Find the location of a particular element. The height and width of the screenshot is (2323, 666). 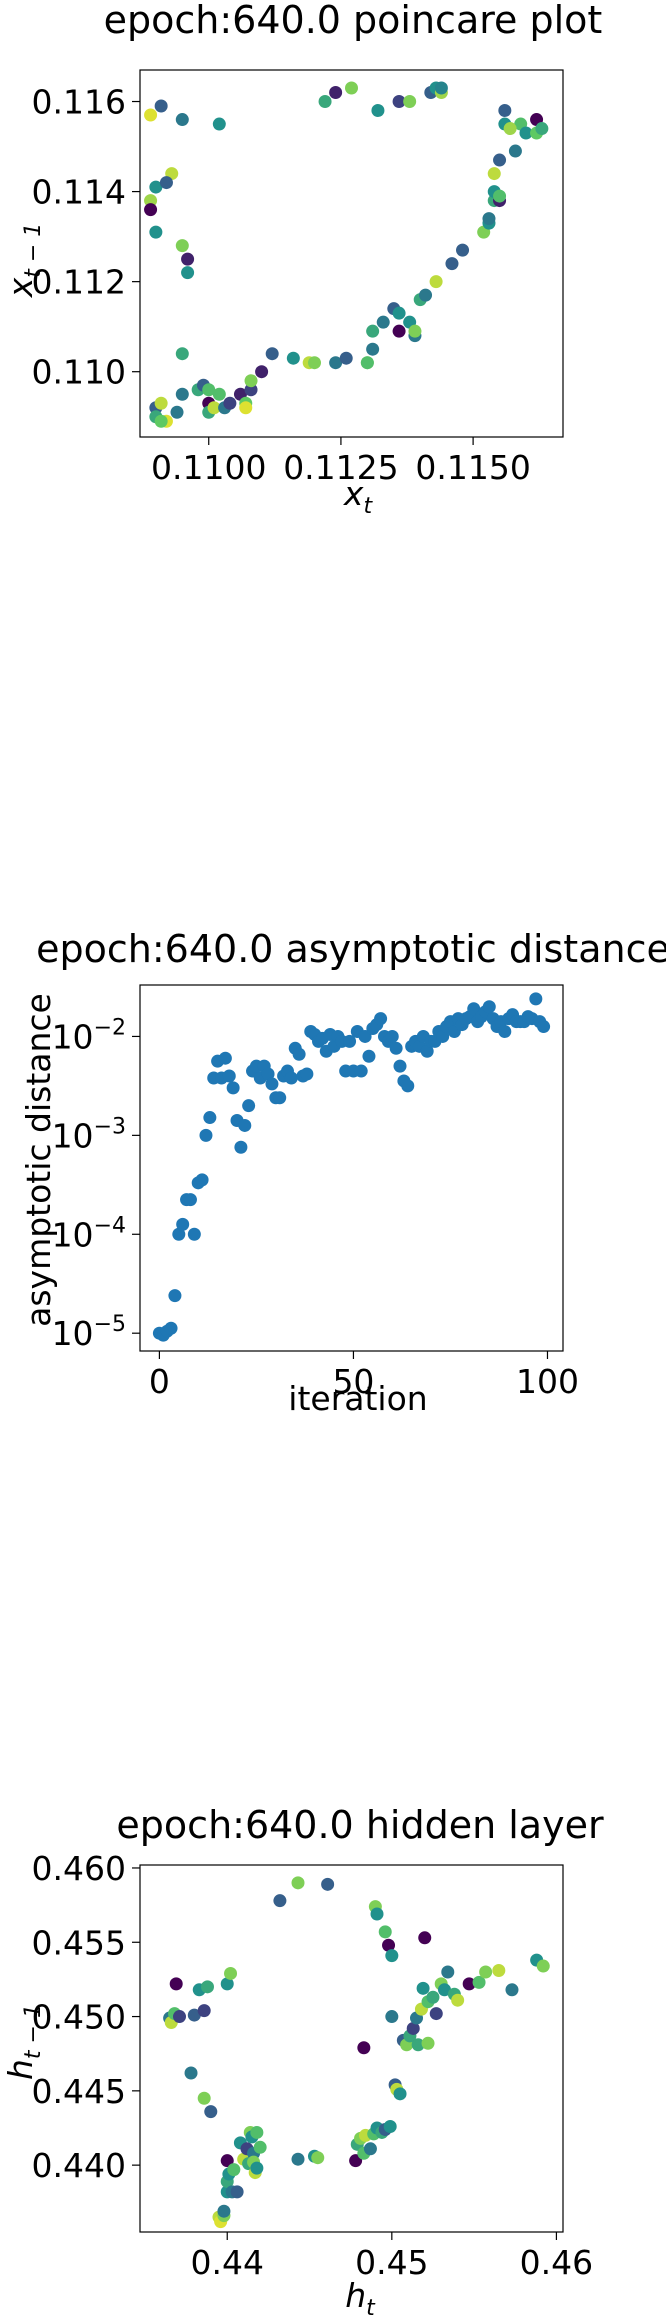

x-tick-label: 0.45 is located at coordinates (391, 2262).